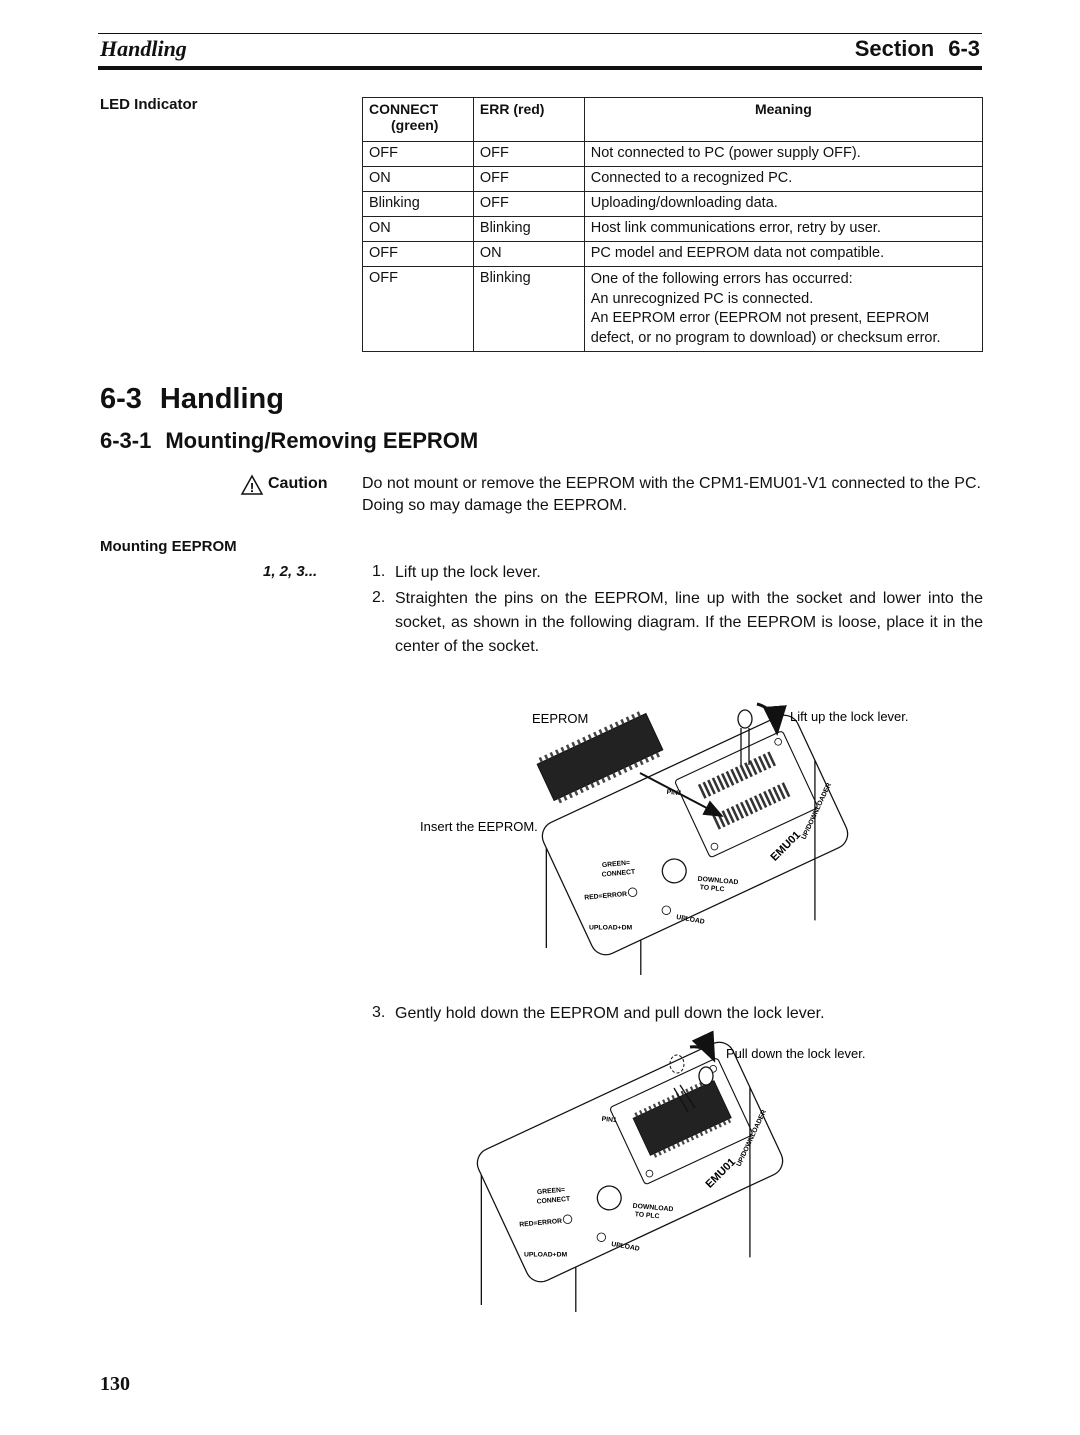 The image size is (1080, 1435). I want to click on figure-label: EEPROM, so click(560, 718).